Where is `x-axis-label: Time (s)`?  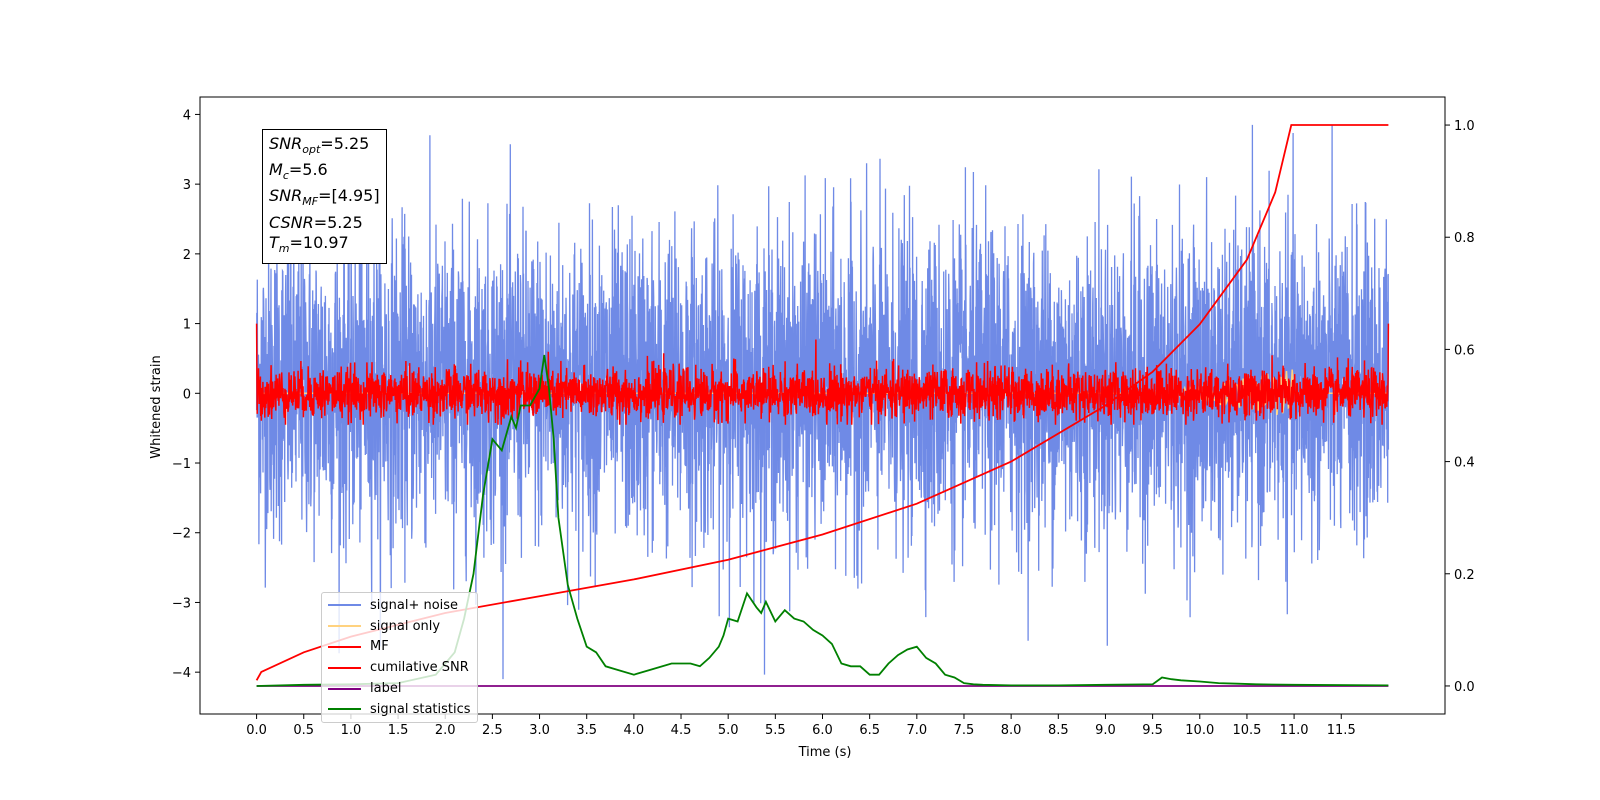
x-axis-label: Time (s) is located at coordinates (825, 752).